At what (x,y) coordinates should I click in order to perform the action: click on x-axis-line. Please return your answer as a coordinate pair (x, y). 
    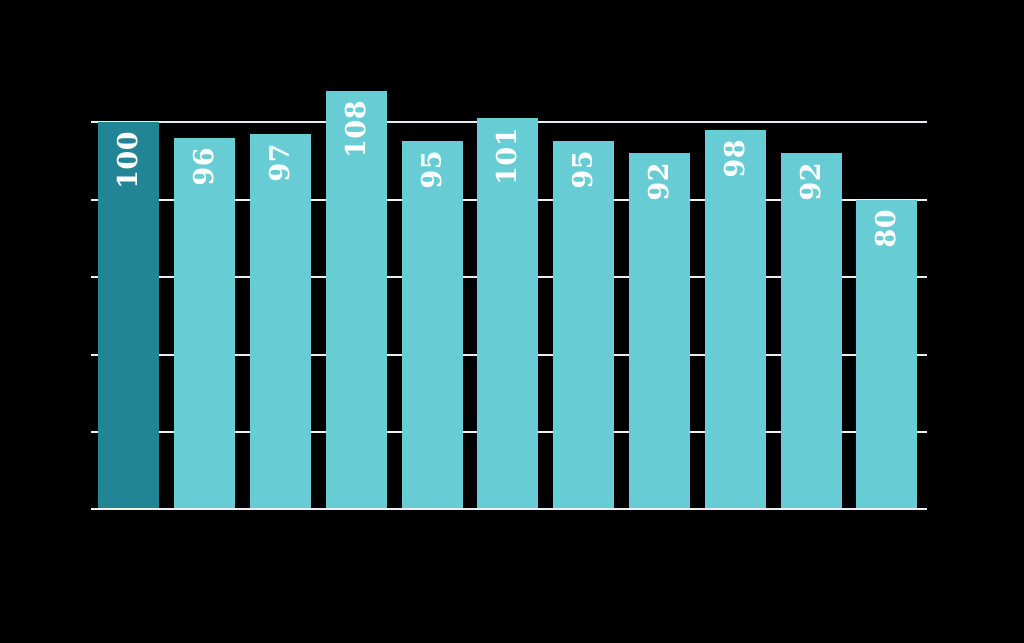
    Looking at the image, I should click on (509, 509).